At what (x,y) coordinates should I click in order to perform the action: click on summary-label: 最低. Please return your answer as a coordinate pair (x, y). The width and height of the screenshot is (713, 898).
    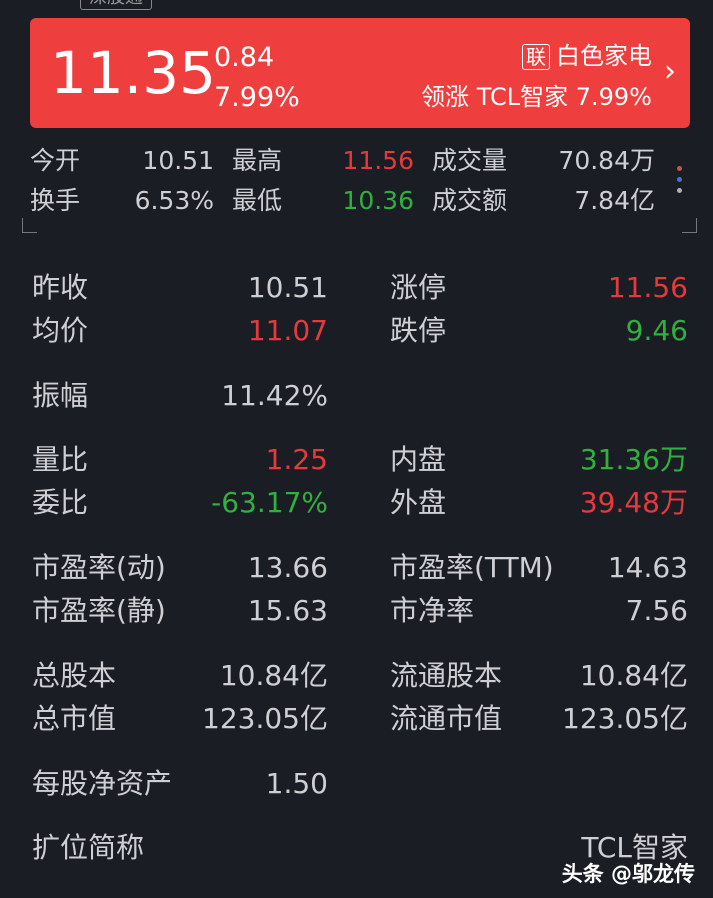
    Looking at the image, I should click on (257, 200).